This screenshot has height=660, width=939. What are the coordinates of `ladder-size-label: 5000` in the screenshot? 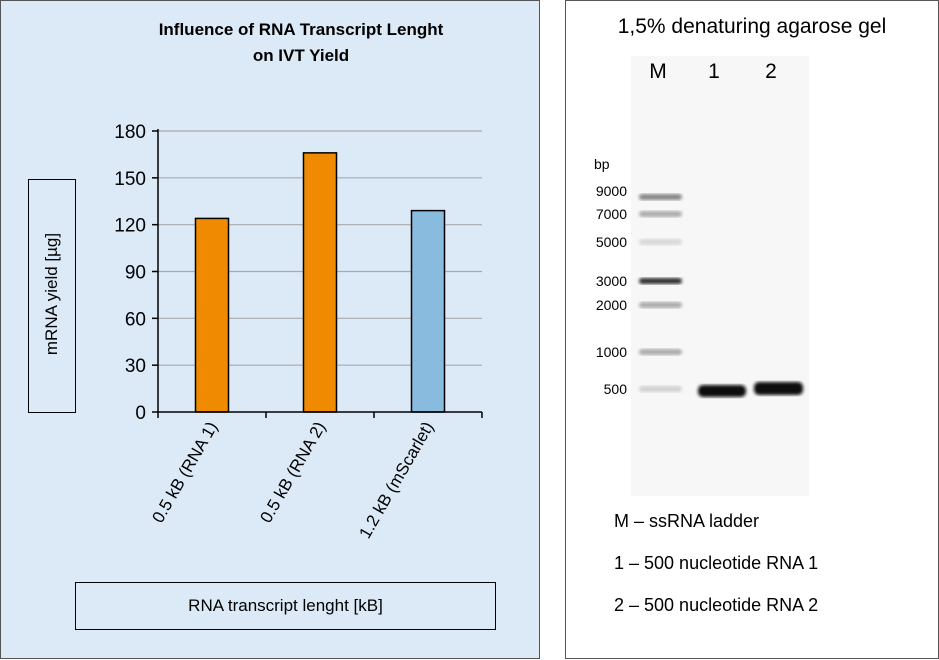 It's located at (611, 242).